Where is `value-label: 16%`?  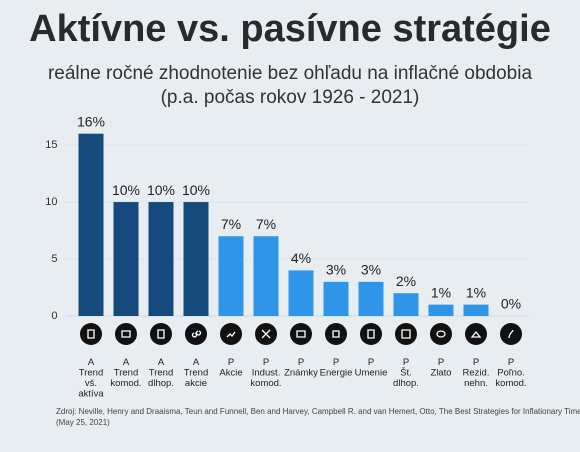 value-label: 16% is located at coordinates (91, 121).